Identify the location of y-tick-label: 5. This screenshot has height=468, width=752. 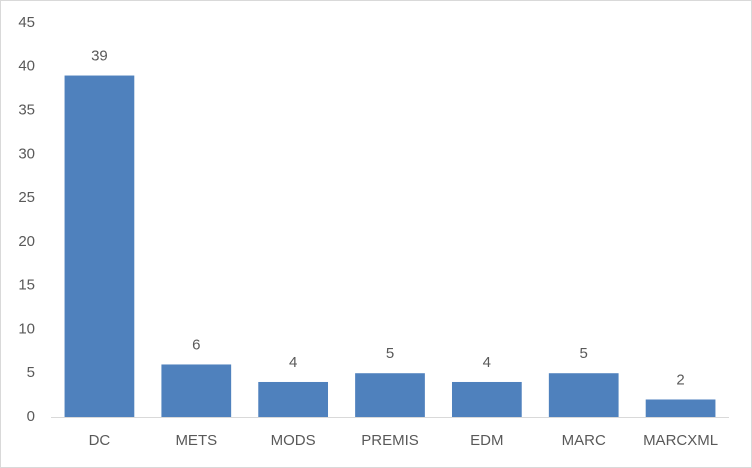
(31, 372).